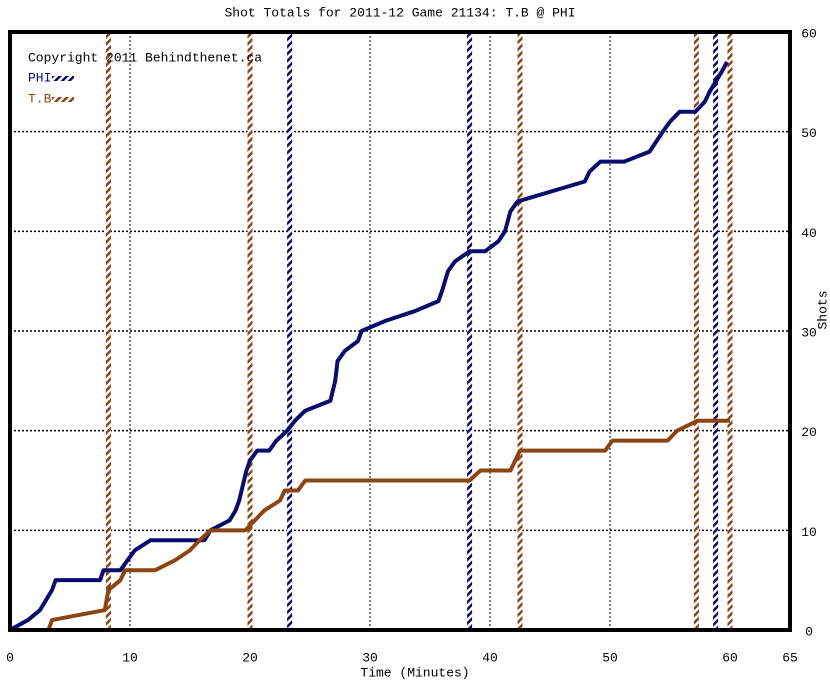 The image size is (830, 680). What do you see at coordinates (809, 532) in the screenshot?
I see `y-tick-label: 10` at bounding box center [809, 532].